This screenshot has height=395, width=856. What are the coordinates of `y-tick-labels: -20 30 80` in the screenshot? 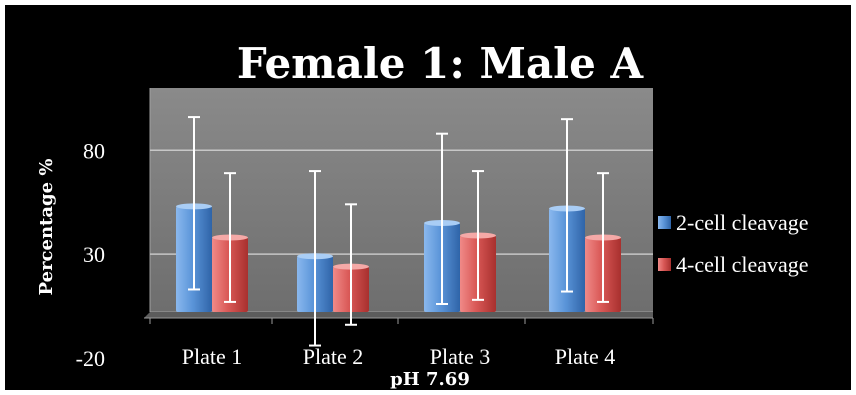 It's located at (90, 254).